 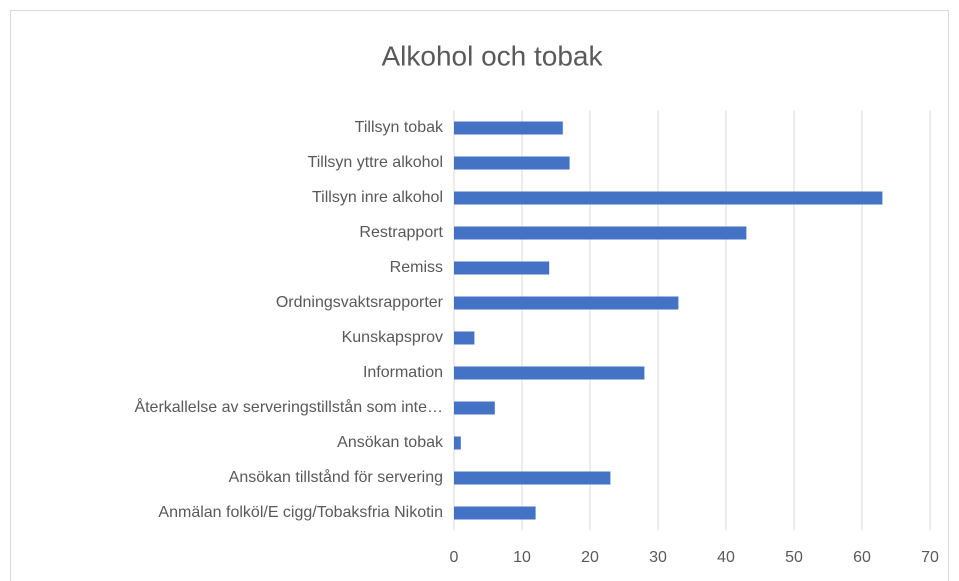 What do you see at coordinates (336, 477) in the screenshot?
I see `y-tick-label: Ansökan tillstånd för servering` at bounding box center [336, 477].